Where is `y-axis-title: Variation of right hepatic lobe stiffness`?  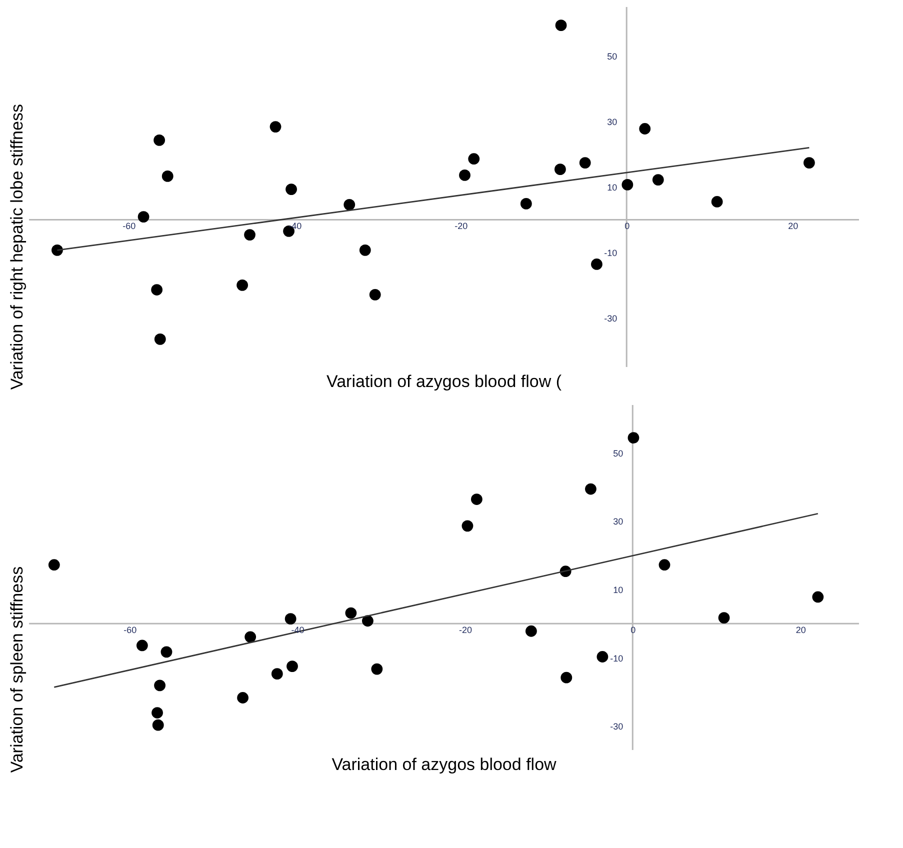 y-axis-title: Variation of right hepatic lobe stiffness is located at coordinates (16, 247).